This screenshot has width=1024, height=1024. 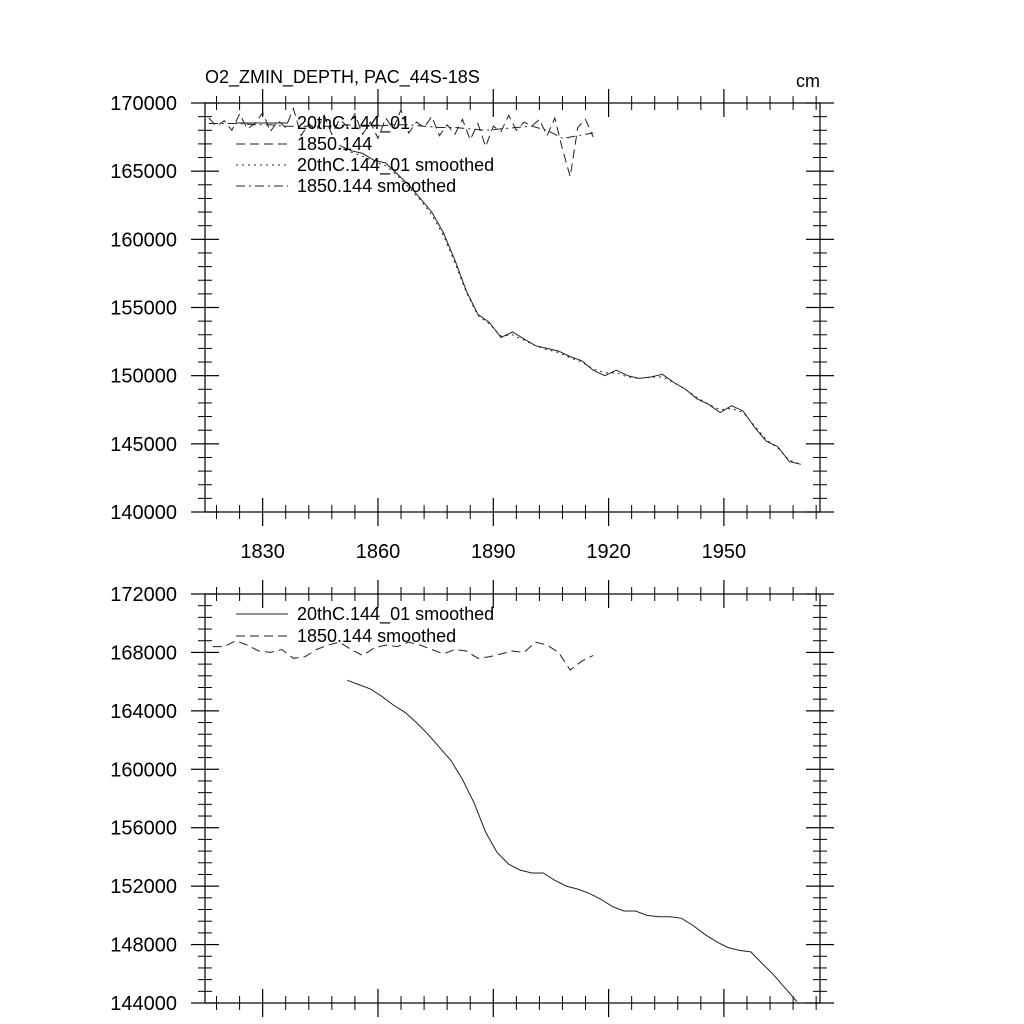 I want to click on y-tick-label: 172000, so click(x=143, y=595).